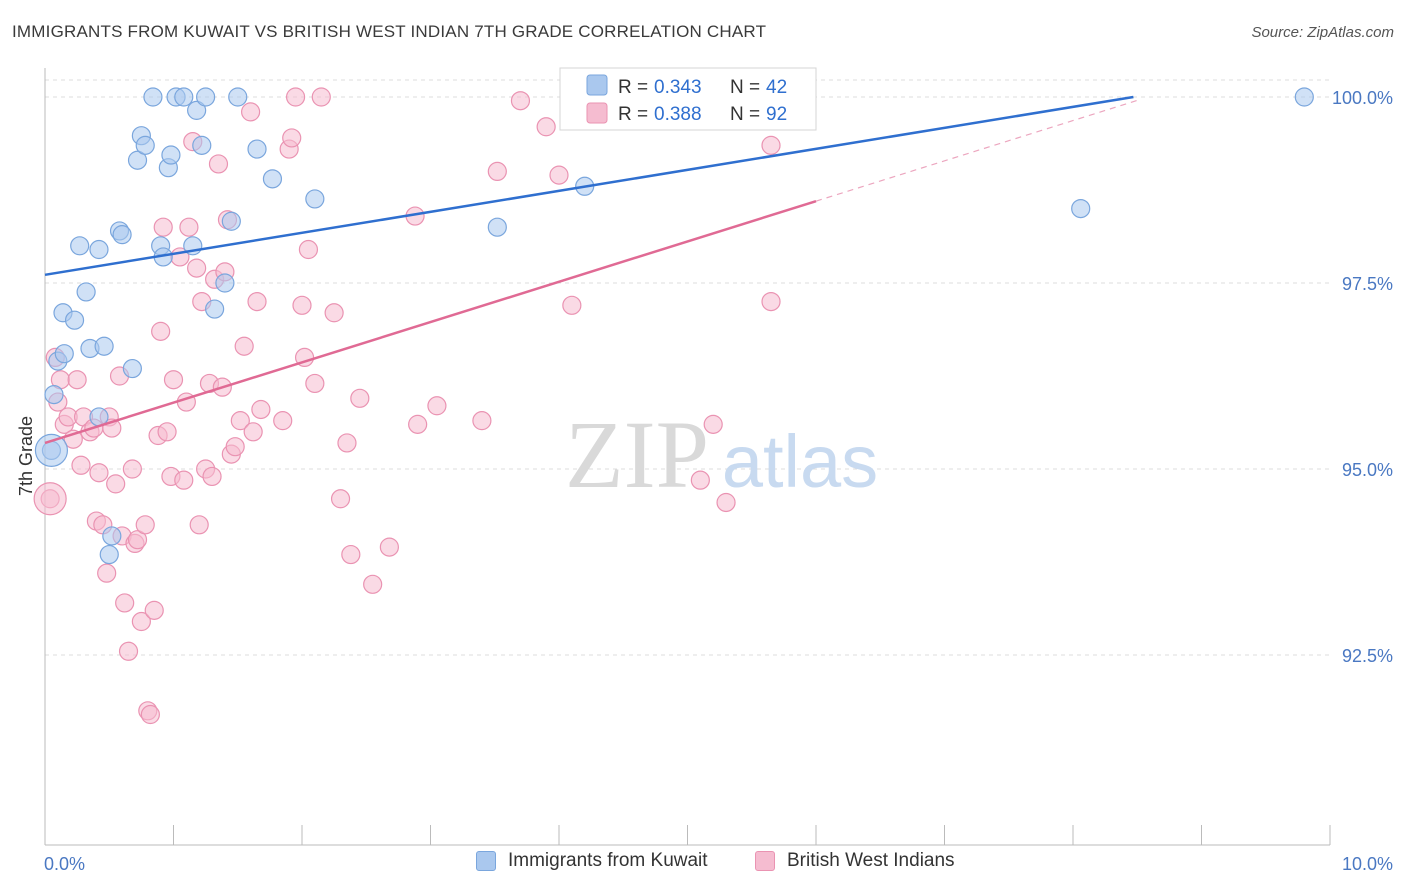 The width and height of the screenshot is (1406, 892). What do you see at coordinates (688, 99) in the screenshot?
I see `legend-top: R = 0.343 N = 42 R = 0.388 N = 92` at bounding box center [688, 99].